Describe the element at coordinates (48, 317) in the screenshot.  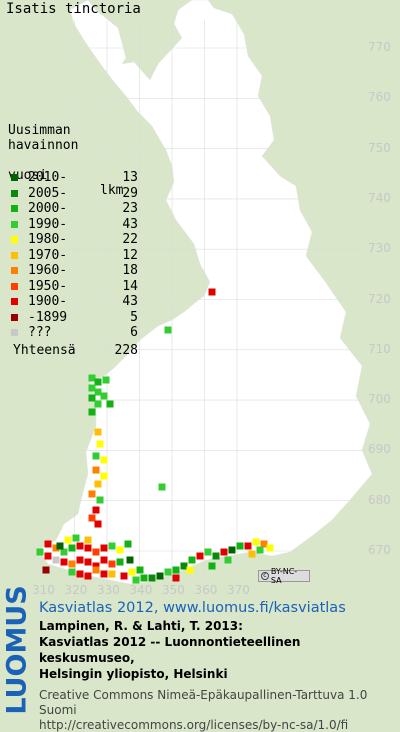
I see `legend-year: -1899` at that location.